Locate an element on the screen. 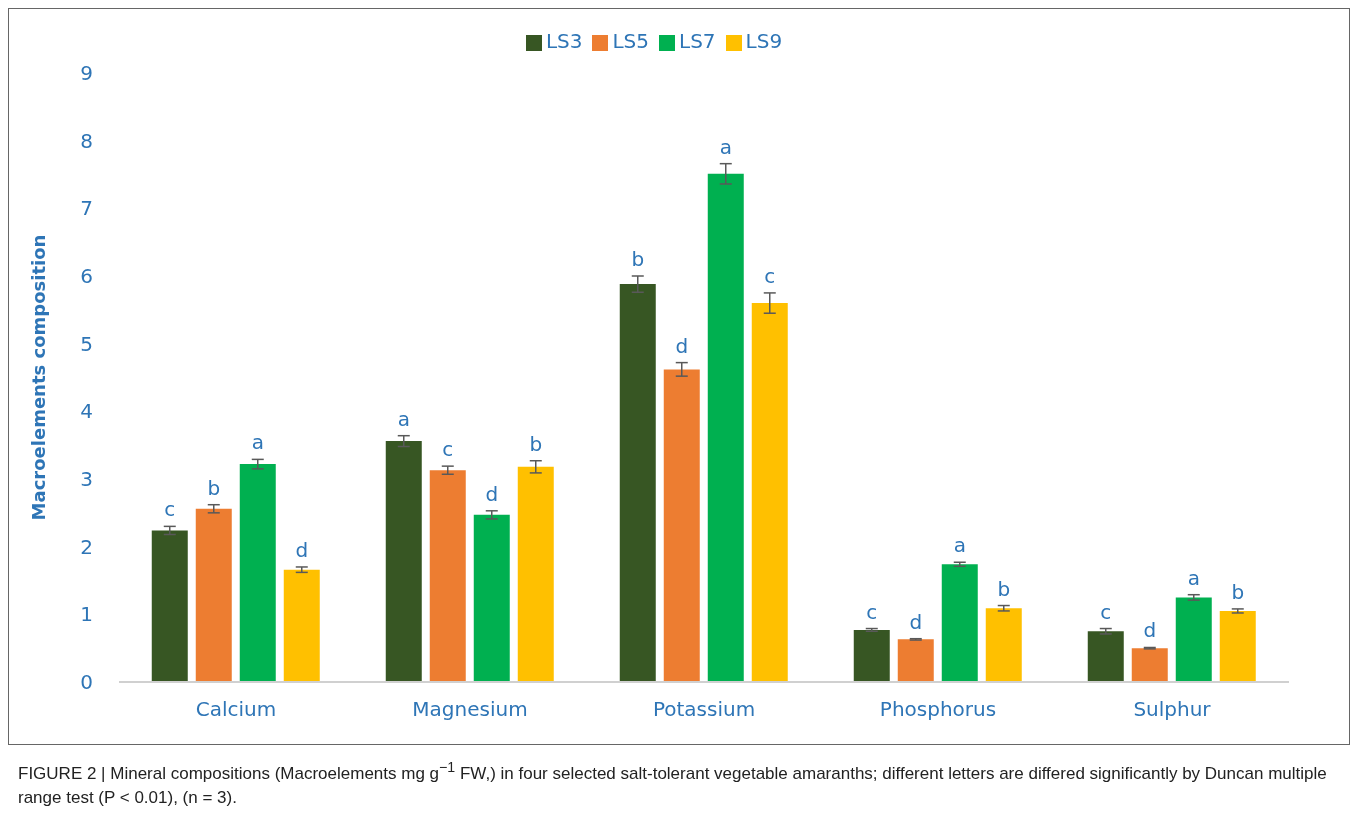 This screenshot has width=1358, height=818. legend-label: LS5 is located at coordinates (630, 41).